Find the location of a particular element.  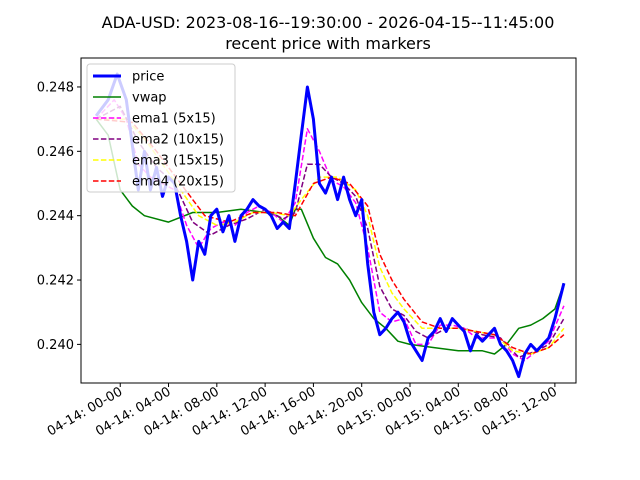

y-tick-label: 0.242 is located at coordinates (55, 281).